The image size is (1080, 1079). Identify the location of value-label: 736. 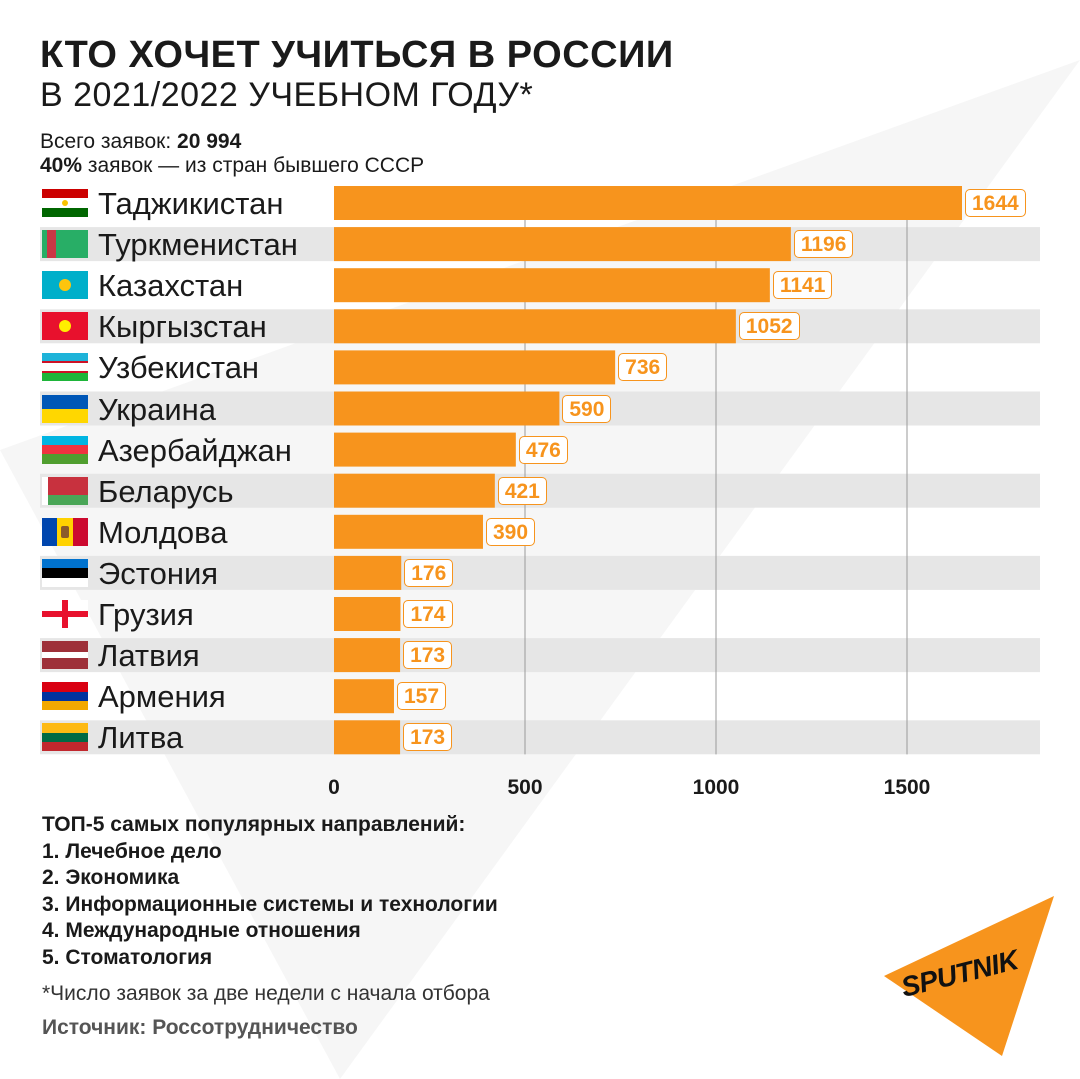
(643, 367).